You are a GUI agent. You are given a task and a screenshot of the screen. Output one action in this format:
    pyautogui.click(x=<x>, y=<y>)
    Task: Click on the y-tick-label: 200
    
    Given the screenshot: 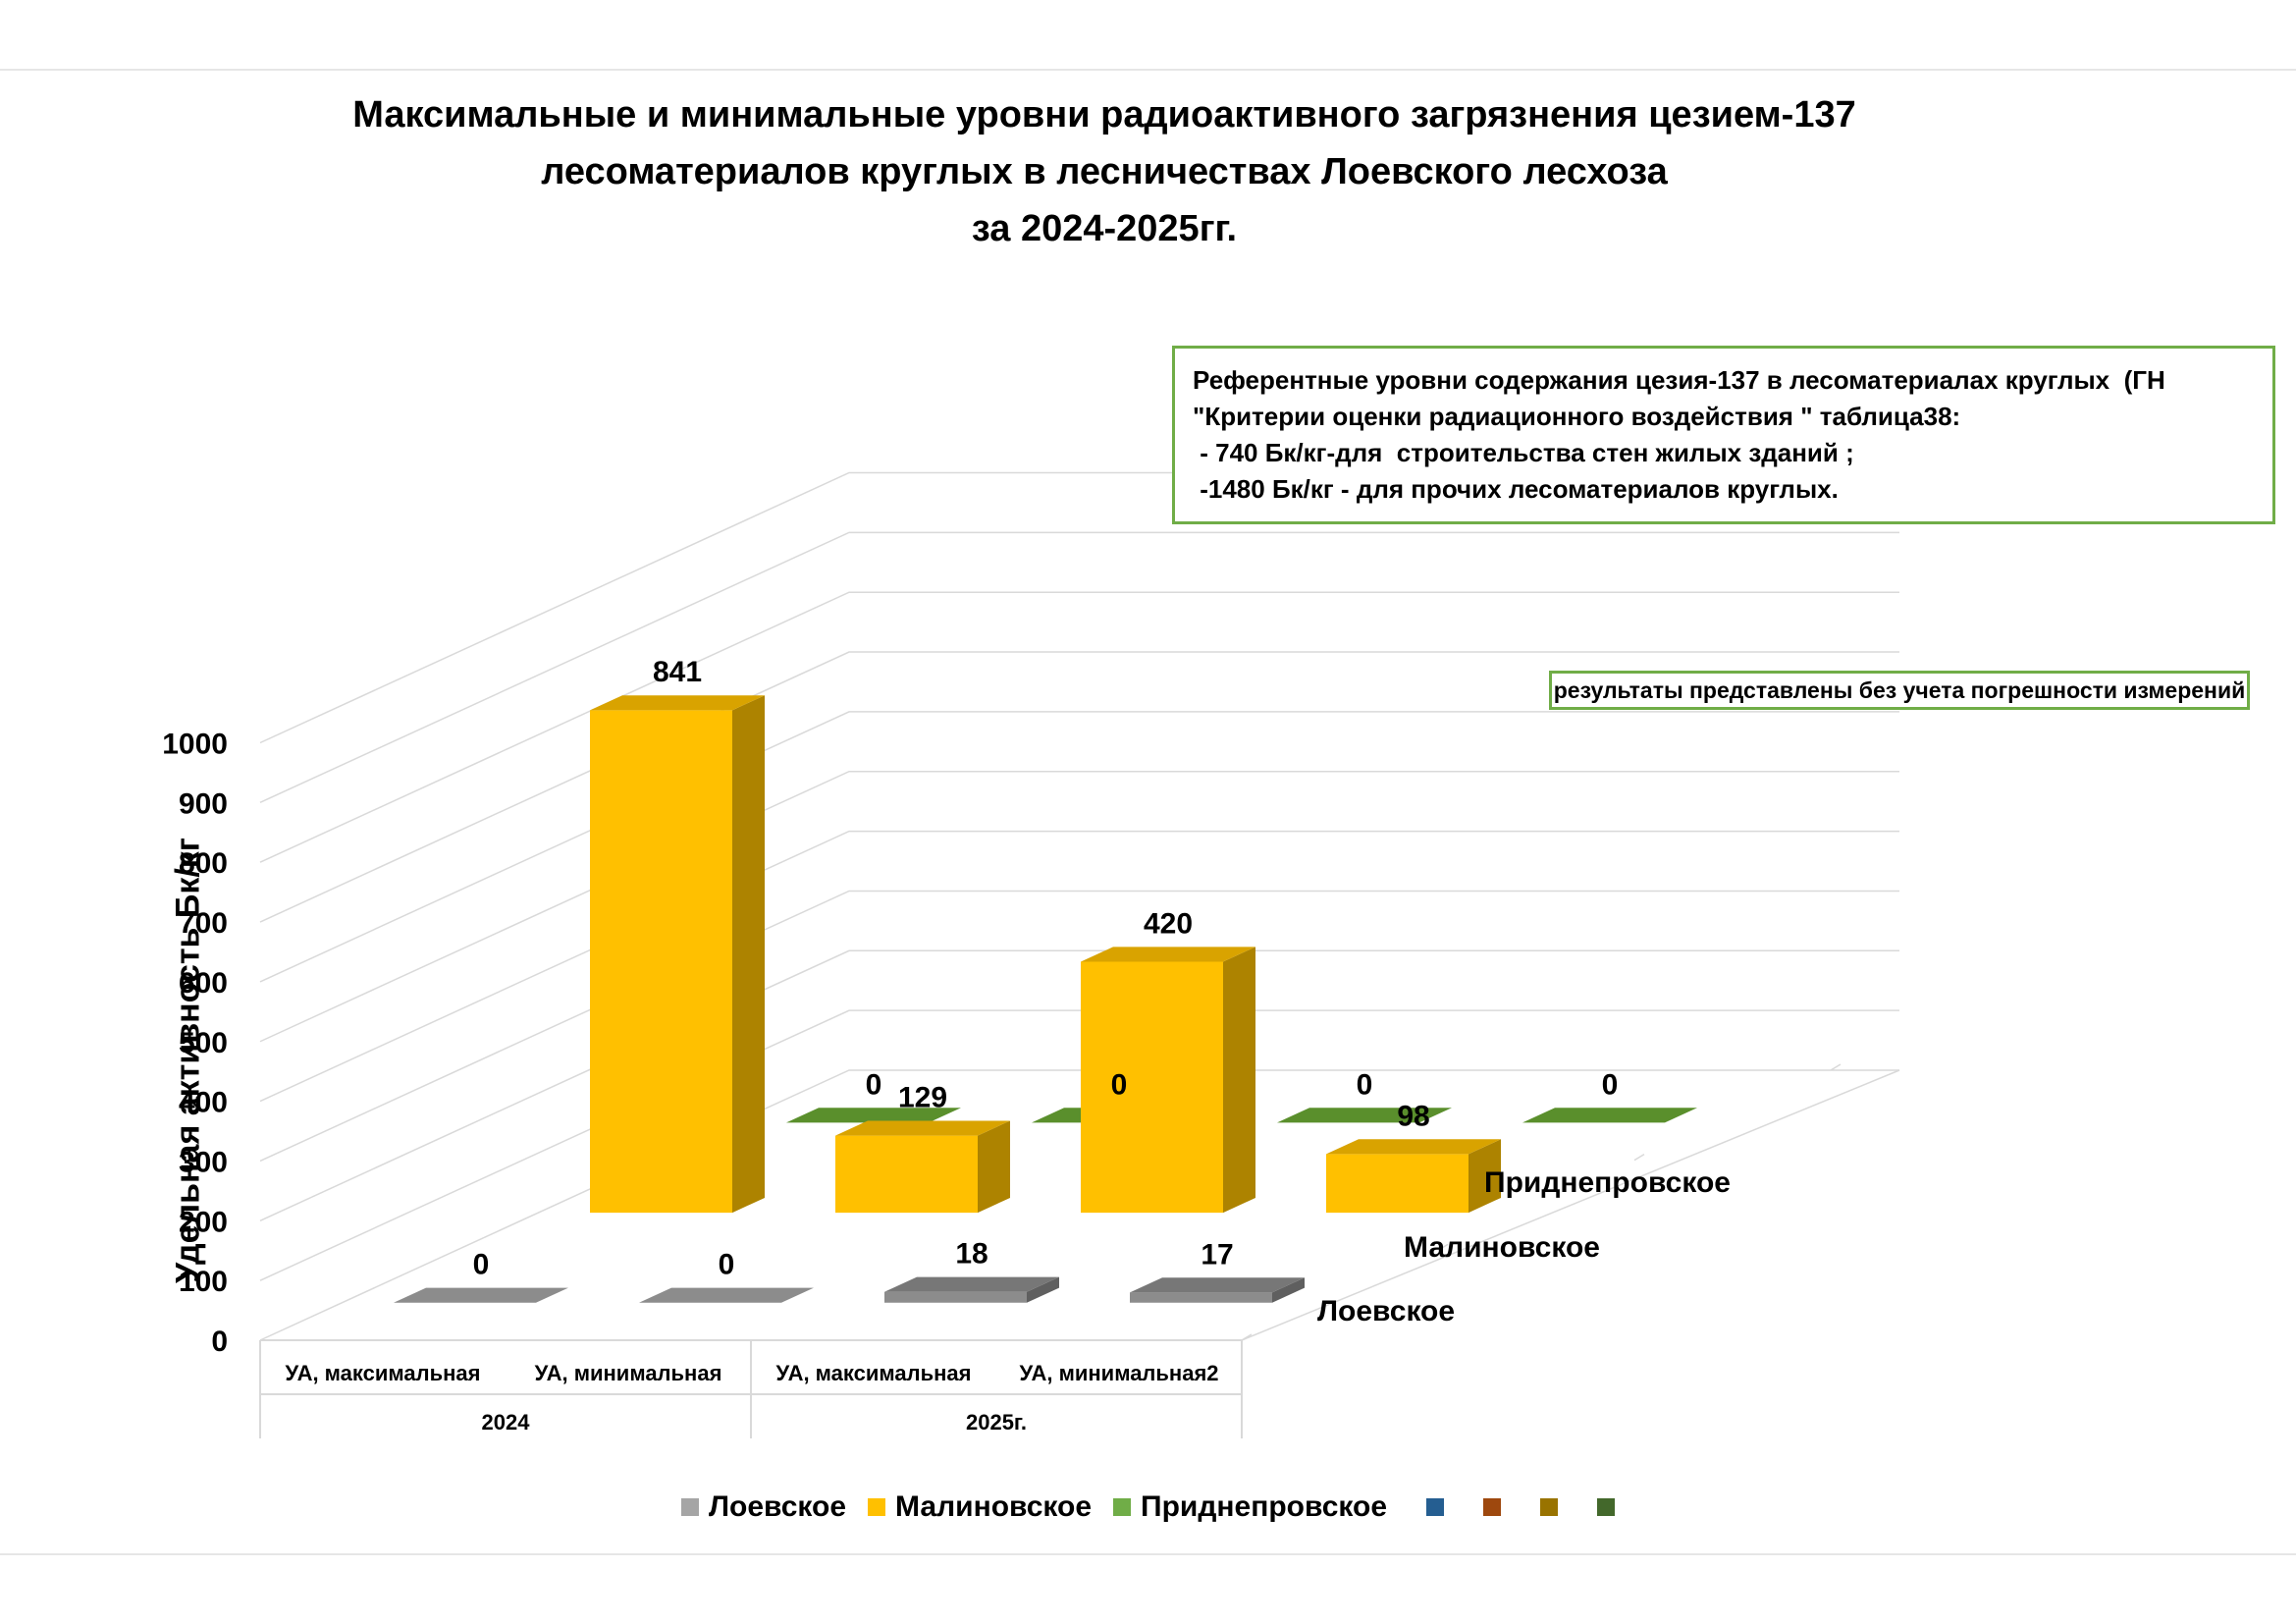 What is the action you would take?
    pyautogui.click(x=203, y=1222)
    